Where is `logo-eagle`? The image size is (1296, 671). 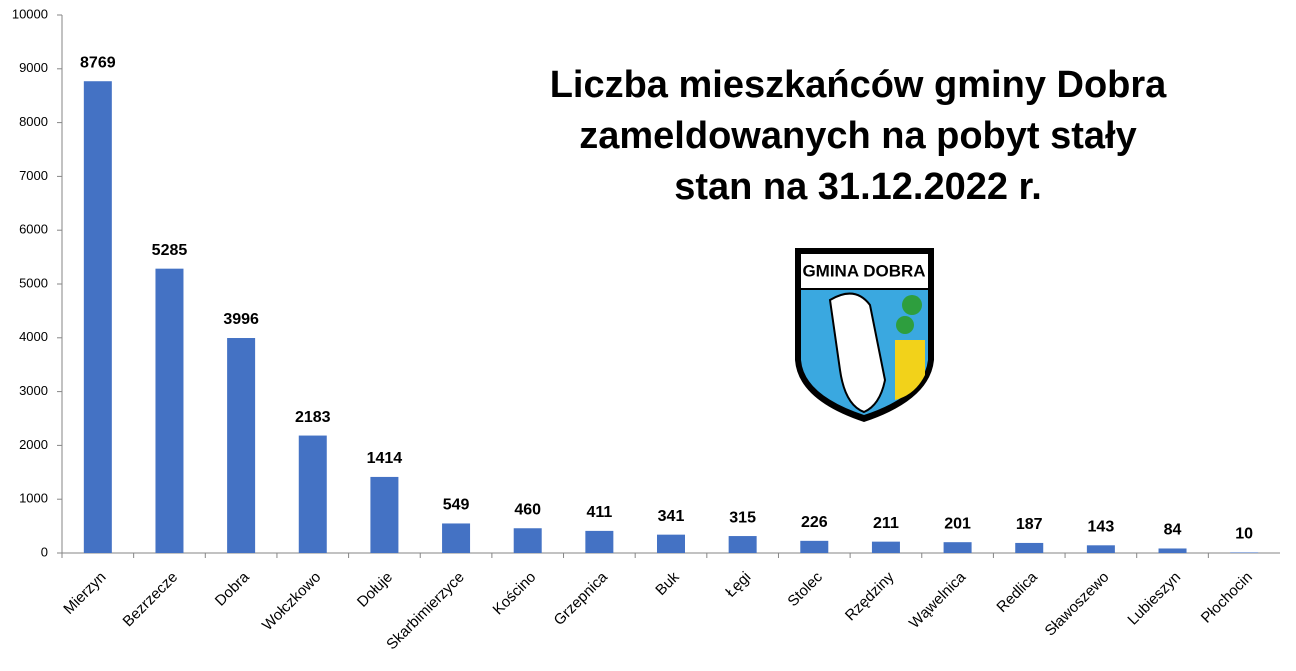 logo-eagle is located at coordinates (857, 353).